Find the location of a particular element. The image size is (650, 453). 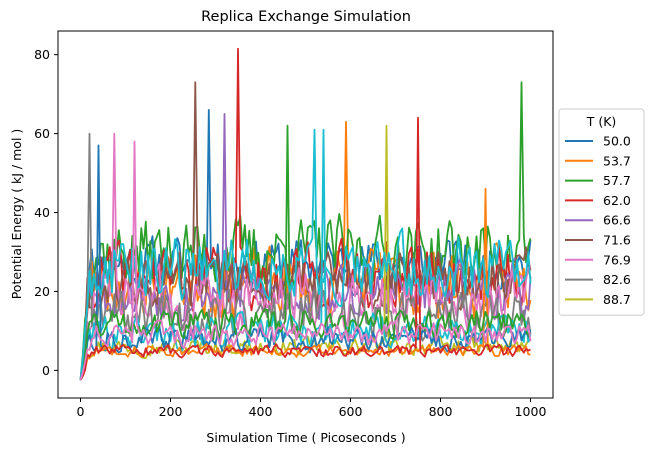

x-tick-label-800: 800 is located at coordinates (441, 411).